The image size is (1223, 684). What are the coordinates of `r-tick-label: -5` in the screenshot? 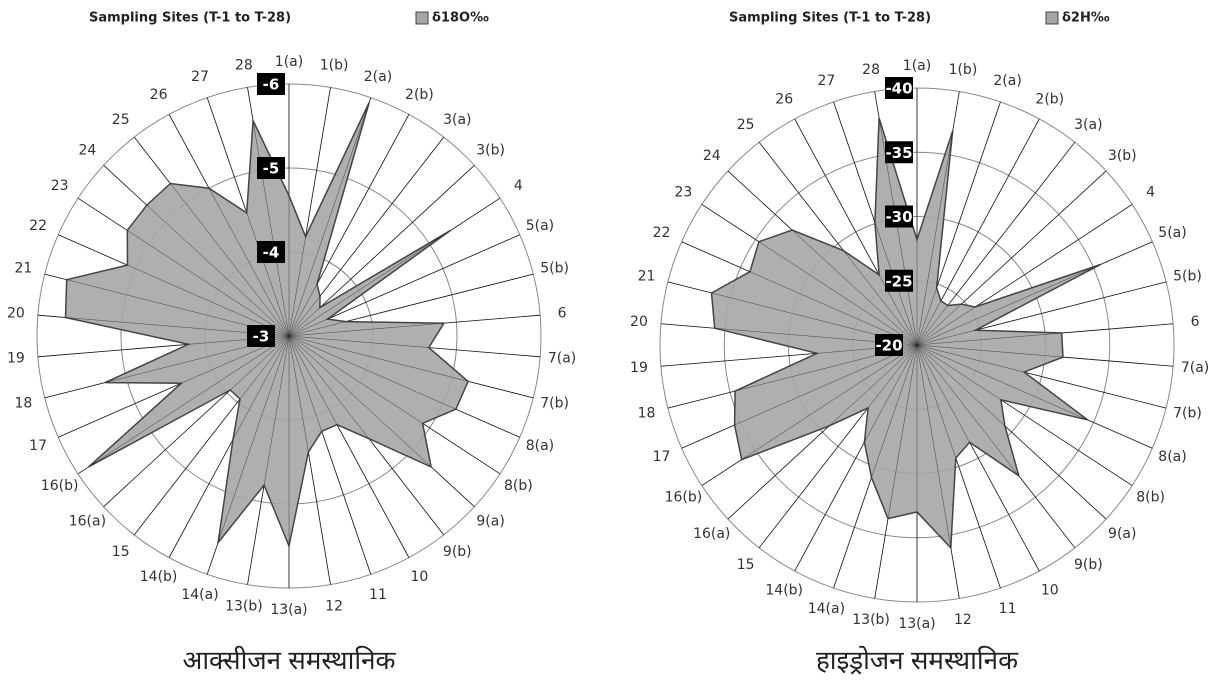 It's located at (271, 169).